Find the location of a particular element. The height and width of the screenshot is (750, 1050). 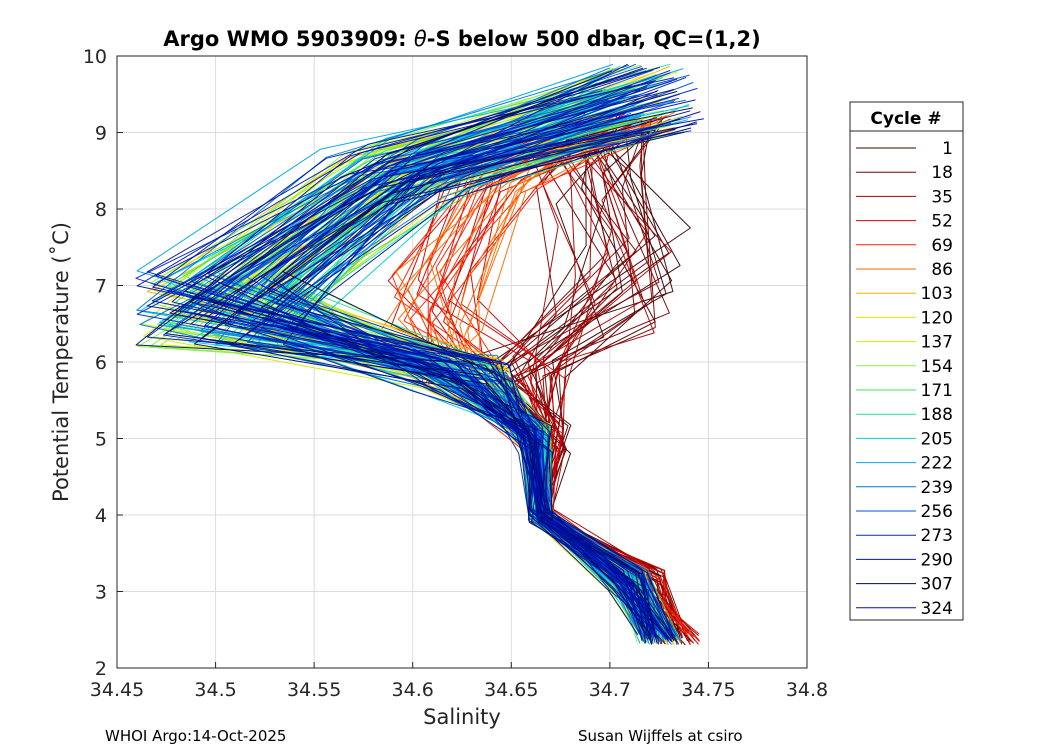

legend-box is located at coordinates (906, 361).